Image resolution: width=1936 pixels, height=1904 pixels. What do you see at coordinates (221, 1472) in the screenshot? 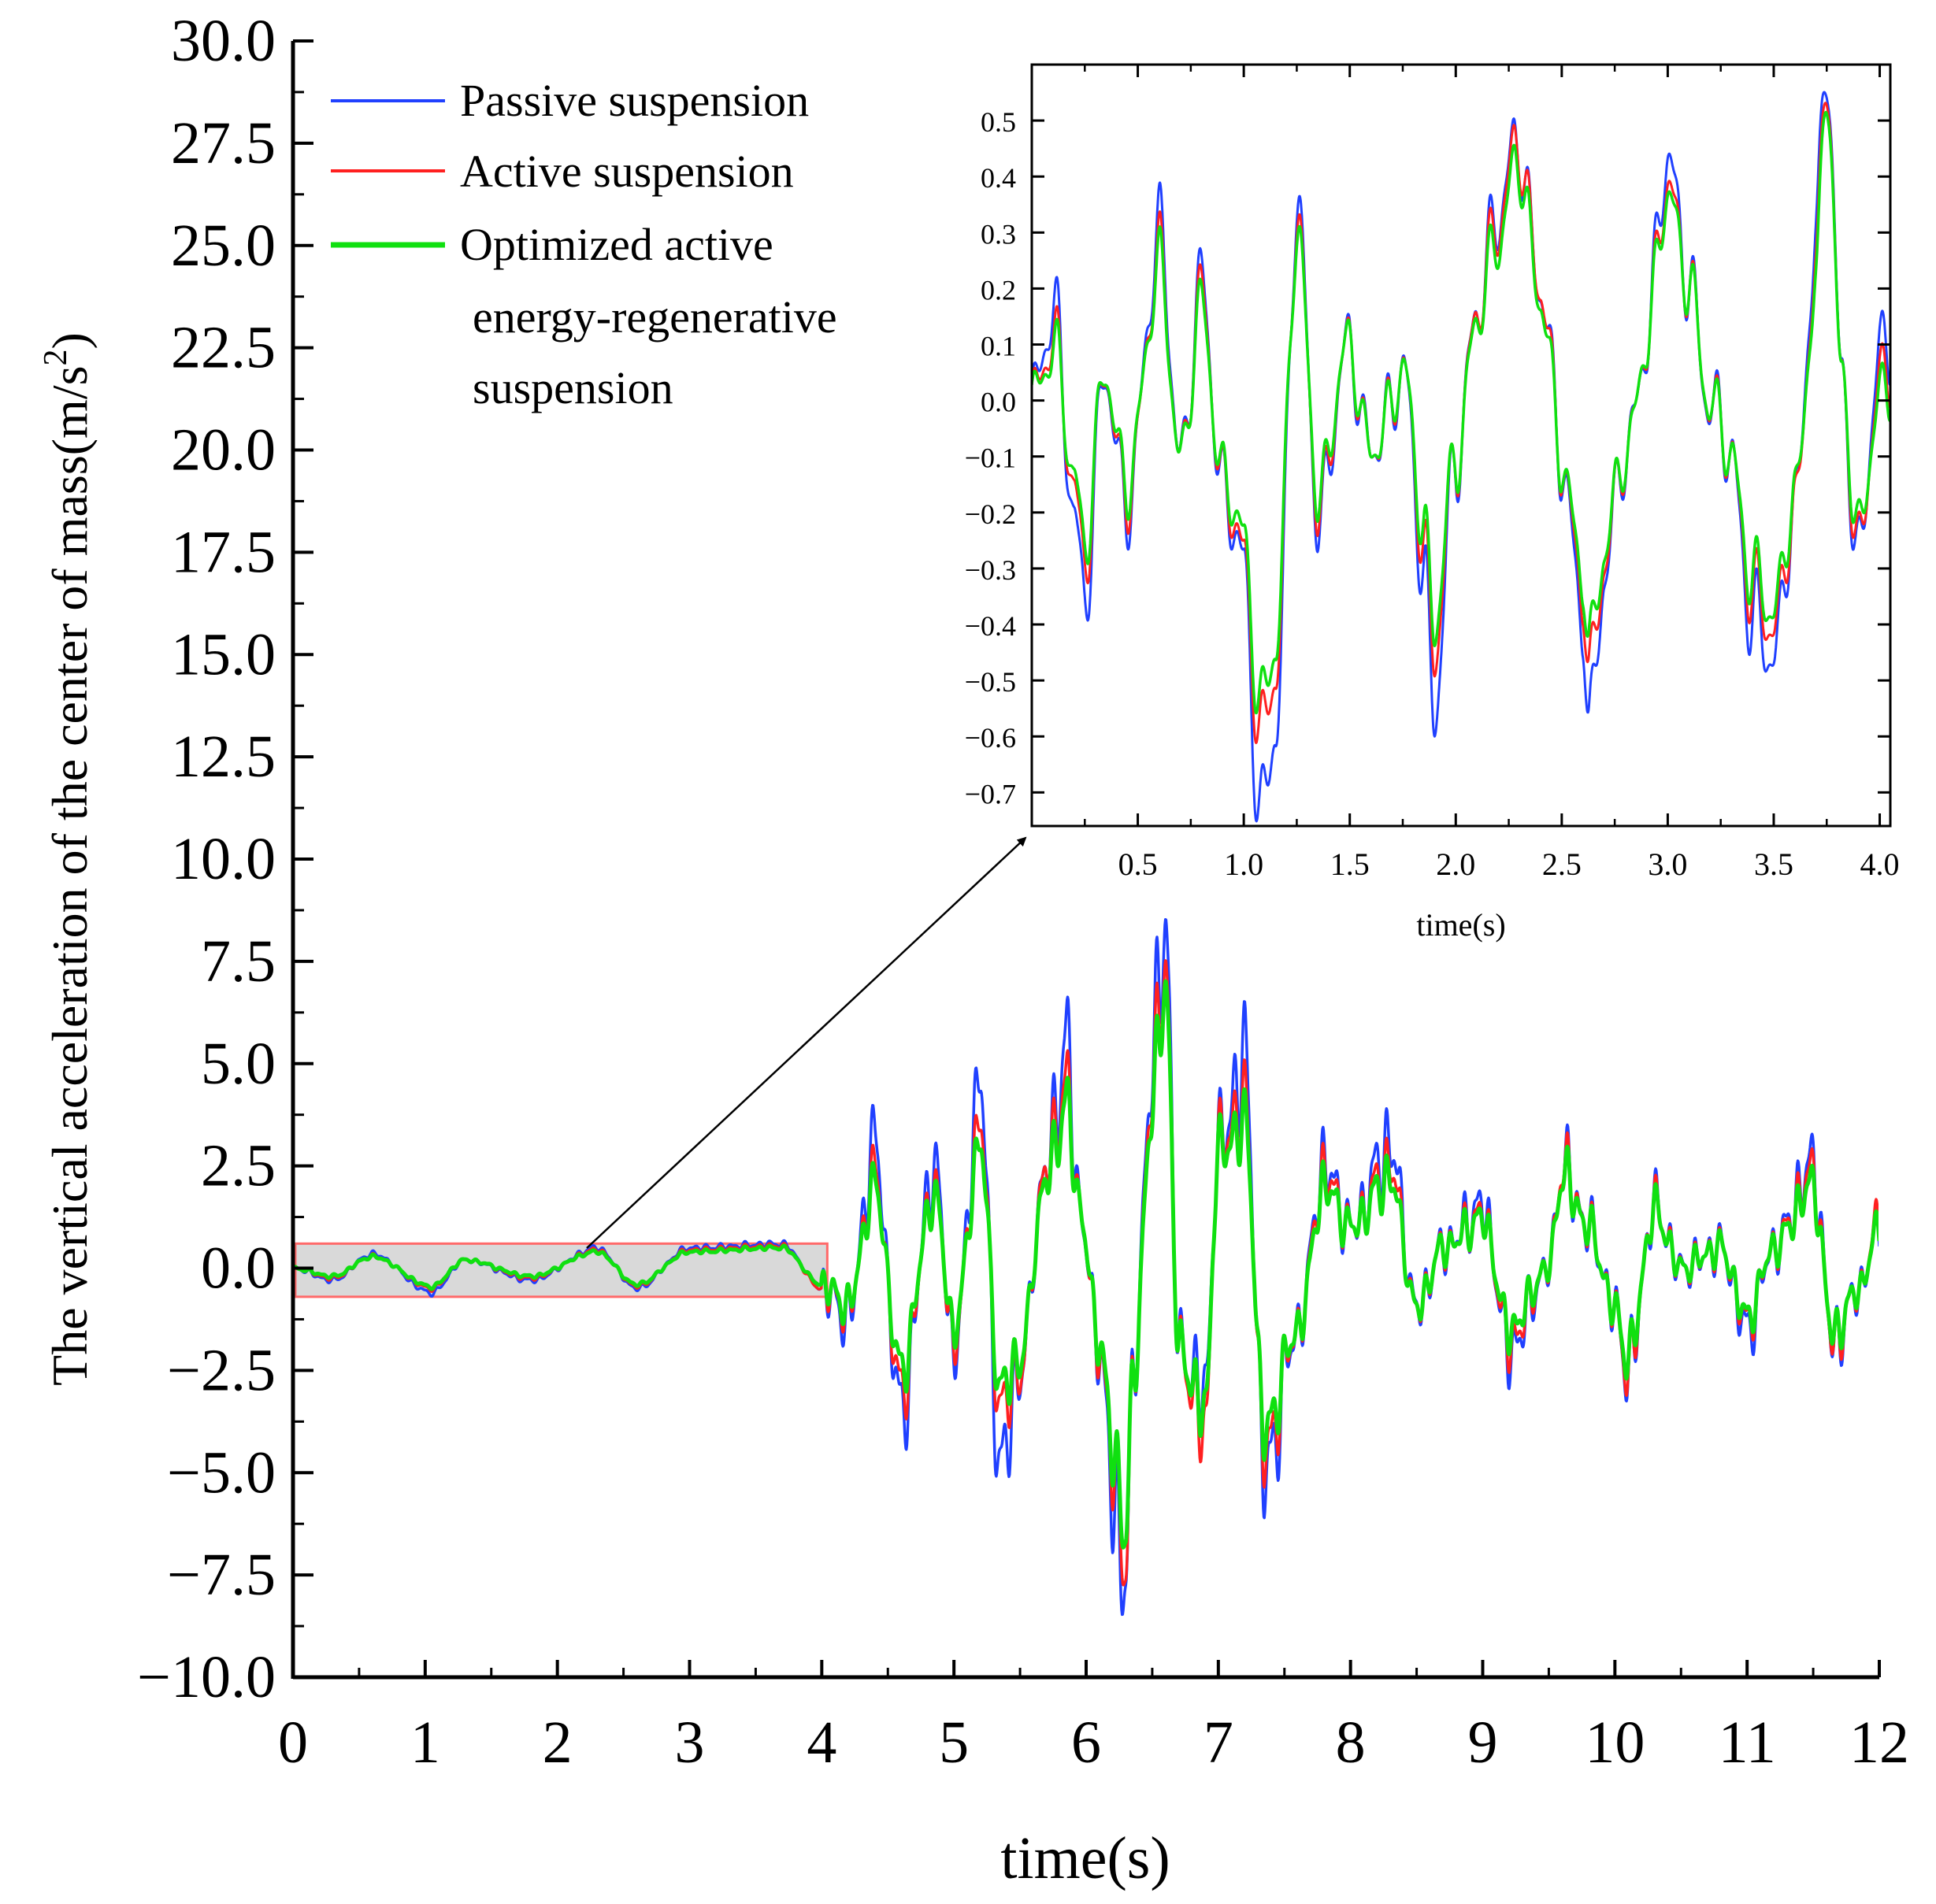
I see `main-y-tick-label: −5.0` at bounding box center [221, 1472].